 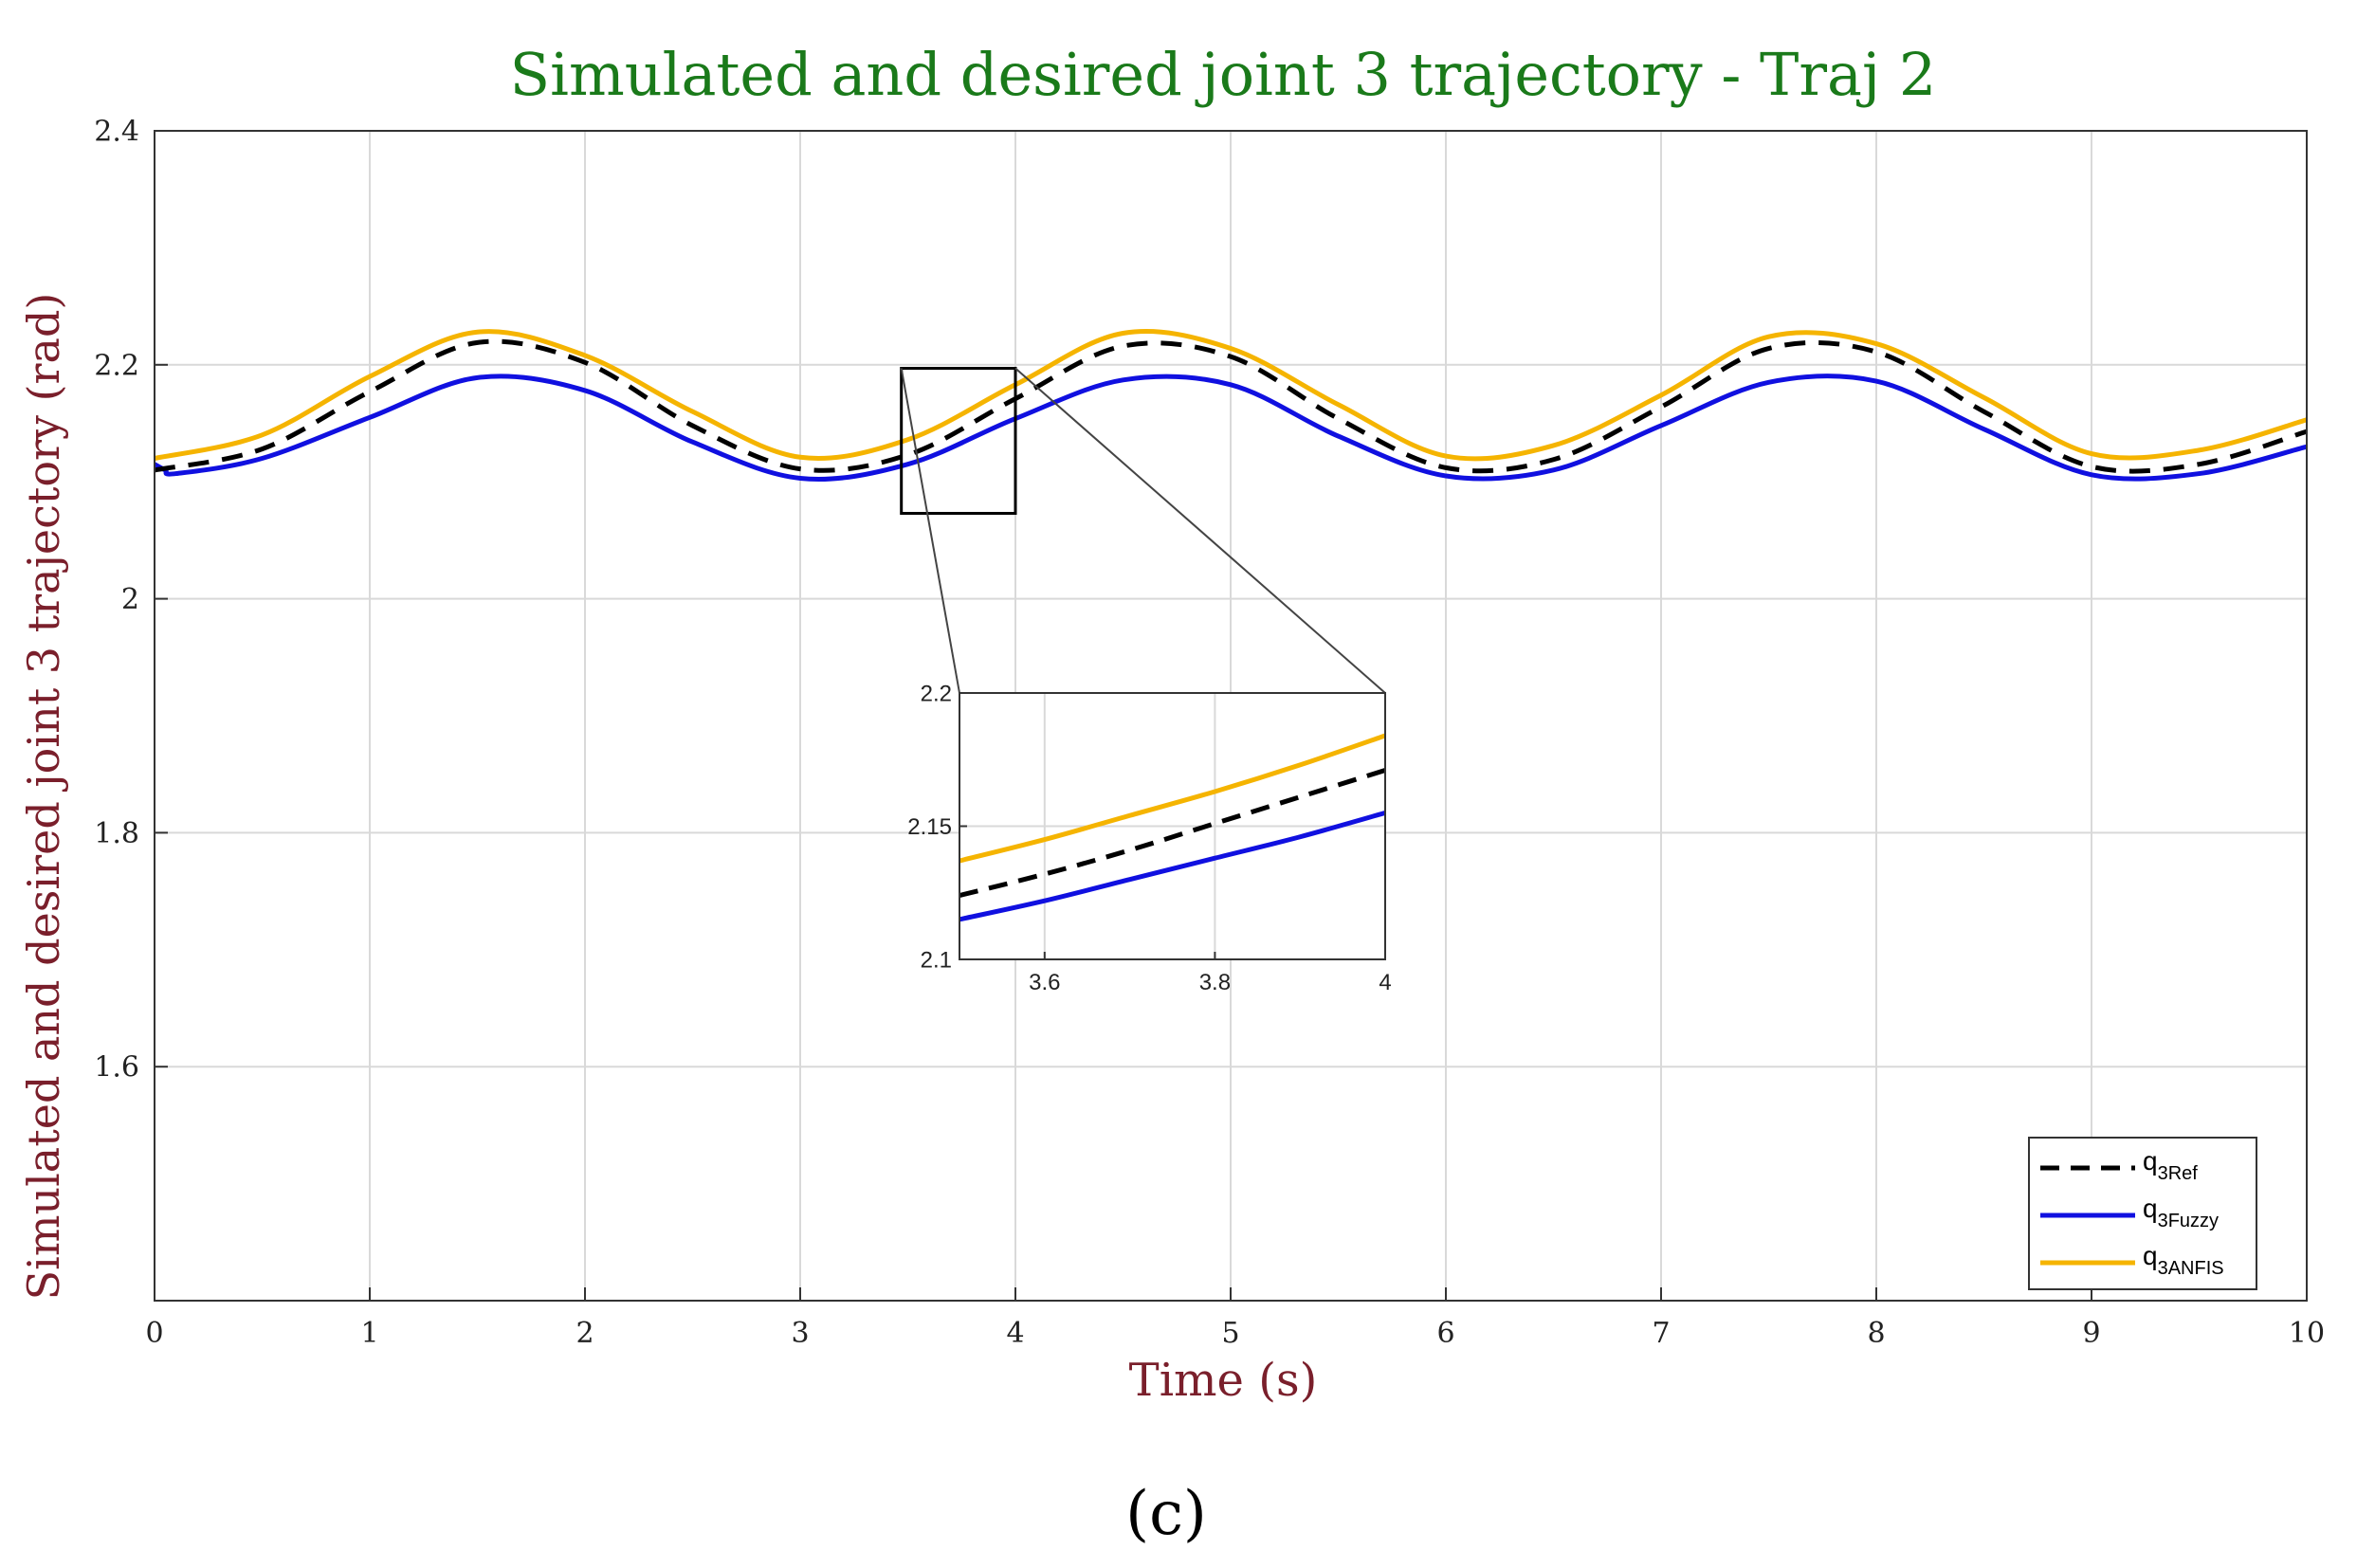 What do you see at coordinates (1215, 982) in the screenshot?
I see `x-tick-label: 3.8` at bounding box center [1215, 982].